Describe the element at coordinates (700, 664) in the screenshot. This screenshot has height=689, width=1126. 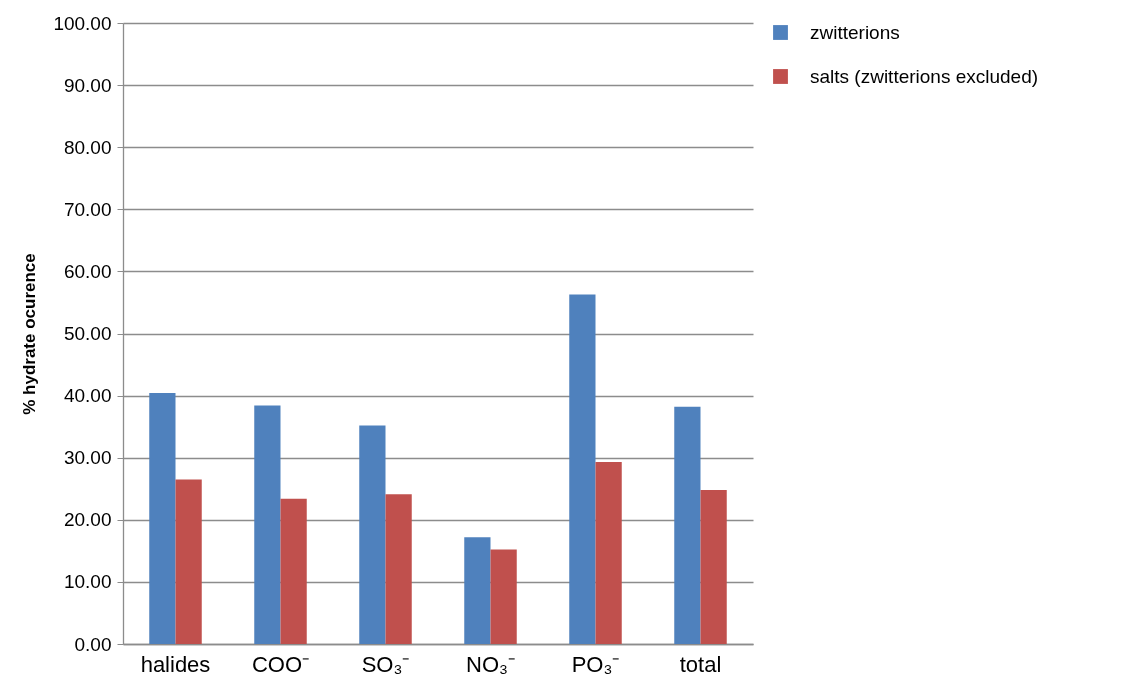
I see `x-tick-label: total` at that location.